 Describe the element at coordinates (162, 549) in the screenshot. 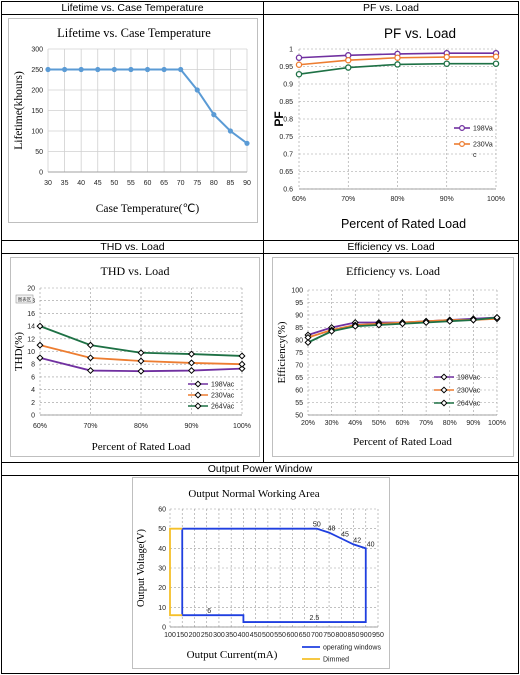

I see `y-tick-label: 40` at that location.